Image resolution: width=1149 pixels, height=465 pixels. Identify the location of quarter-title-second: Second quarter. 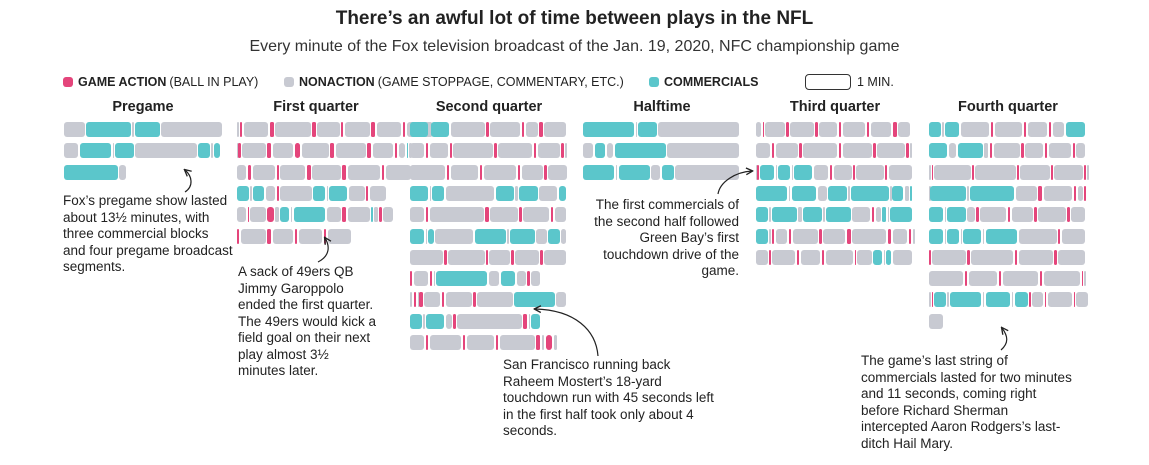
(489, 107).